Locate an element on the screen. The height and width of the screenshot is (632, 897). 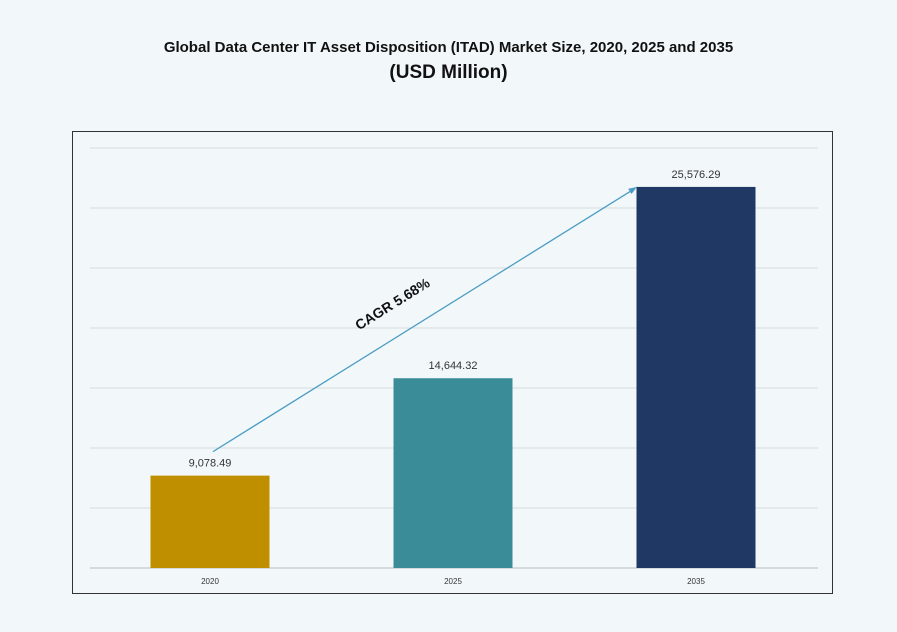
data-label: 25,576.29 is located at coordinates (696, 175).